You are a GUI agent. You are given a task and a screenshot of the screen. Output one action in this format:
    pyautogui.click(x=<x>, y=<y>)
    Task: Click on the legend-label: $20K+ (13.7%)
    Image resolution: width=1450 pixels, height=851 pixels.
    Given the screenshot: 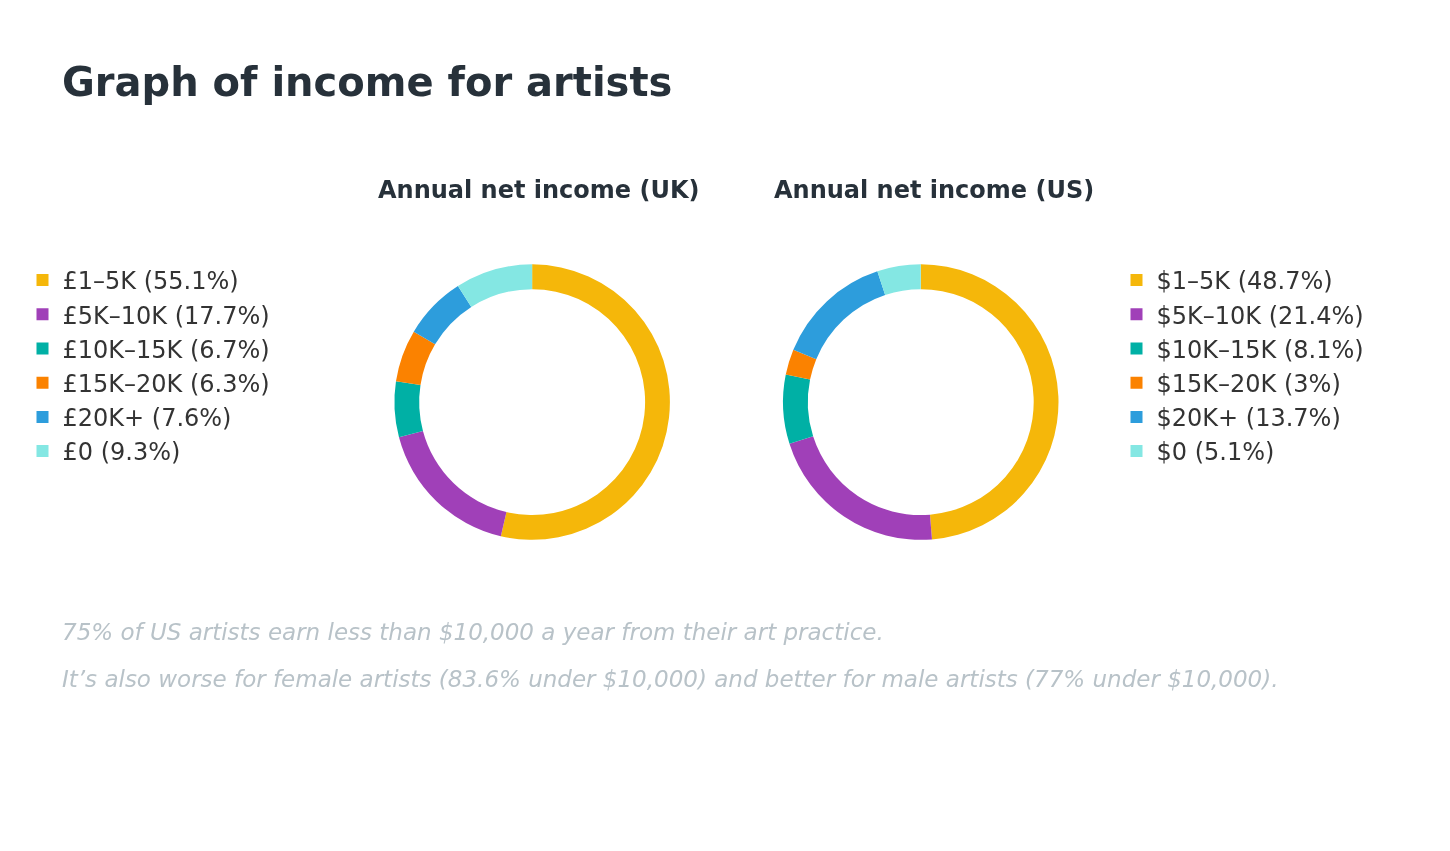 What is the action you would take?
    pyautogui.click(x=1248, y=418)
    